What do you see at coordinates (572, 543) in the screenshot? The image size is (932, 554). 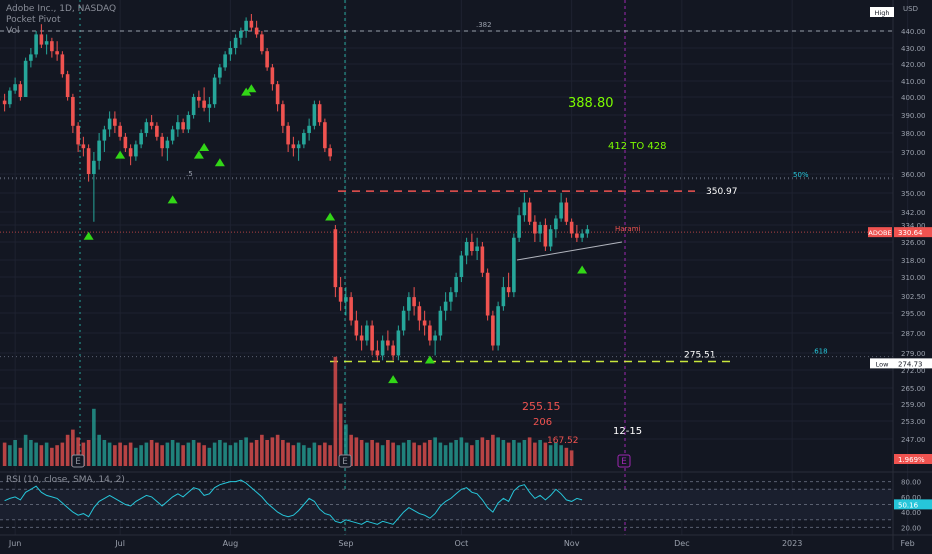 I see `x-tick-label: Nov` at bounding box center [572, 543].